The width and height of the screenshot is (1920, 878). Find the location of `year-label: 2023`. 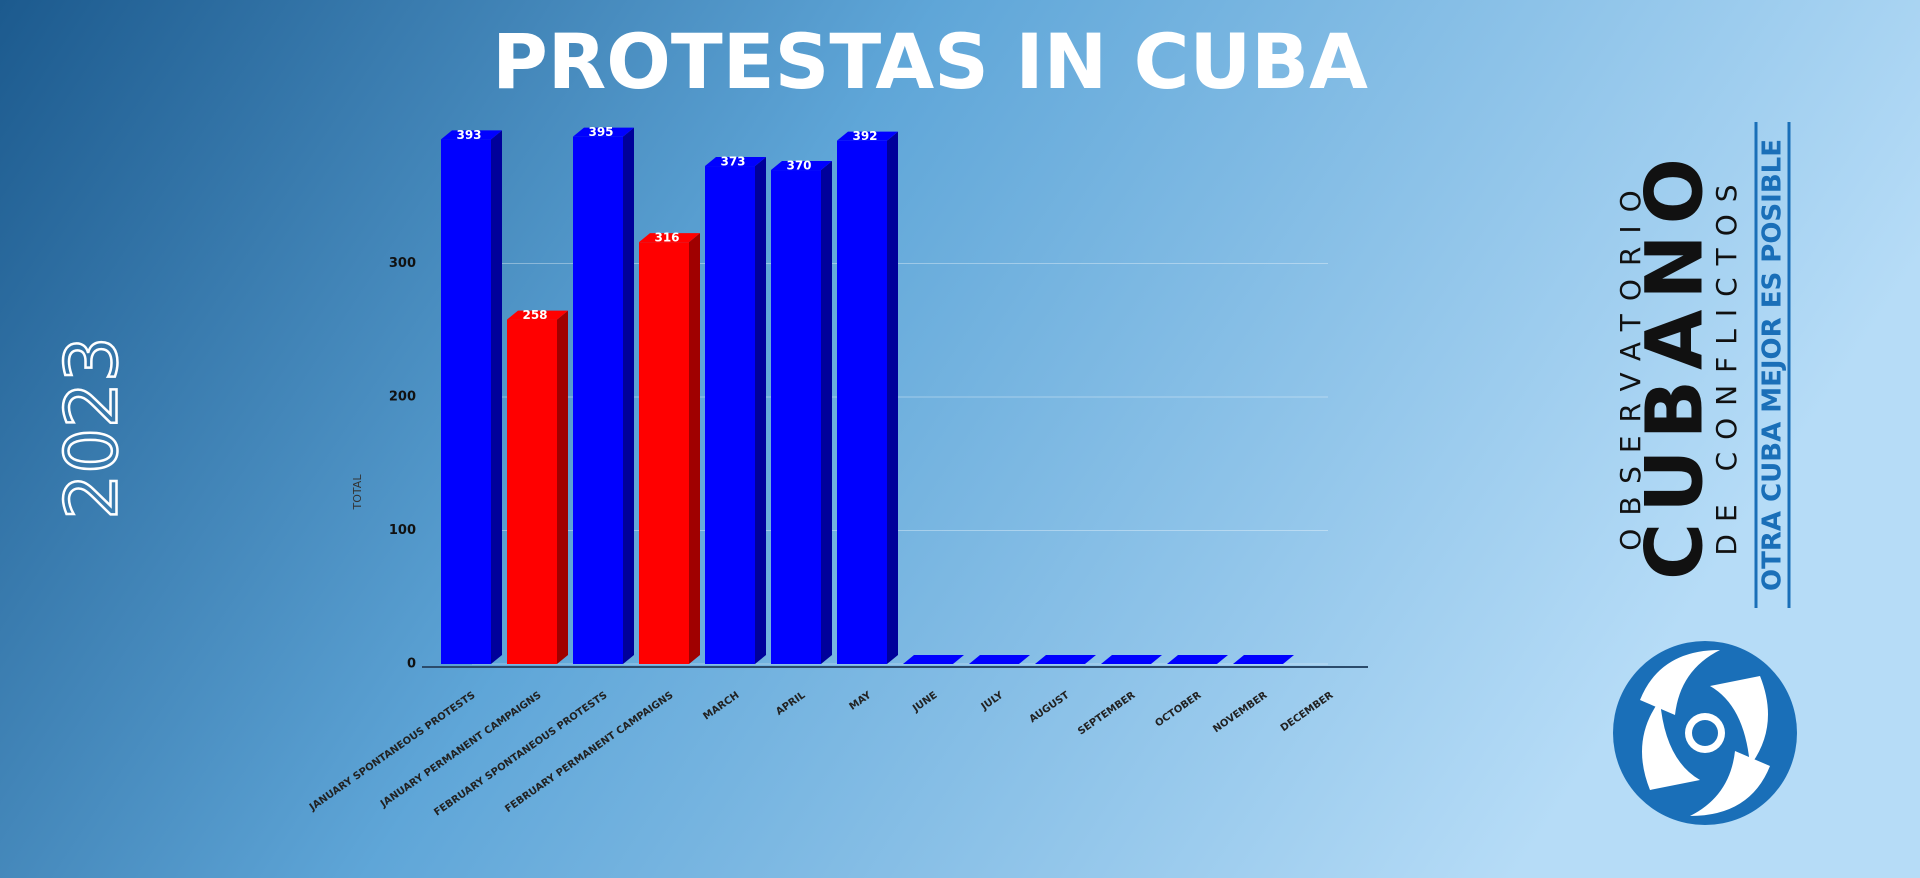

year-label: 2023 is located at coordinates (92, 427).